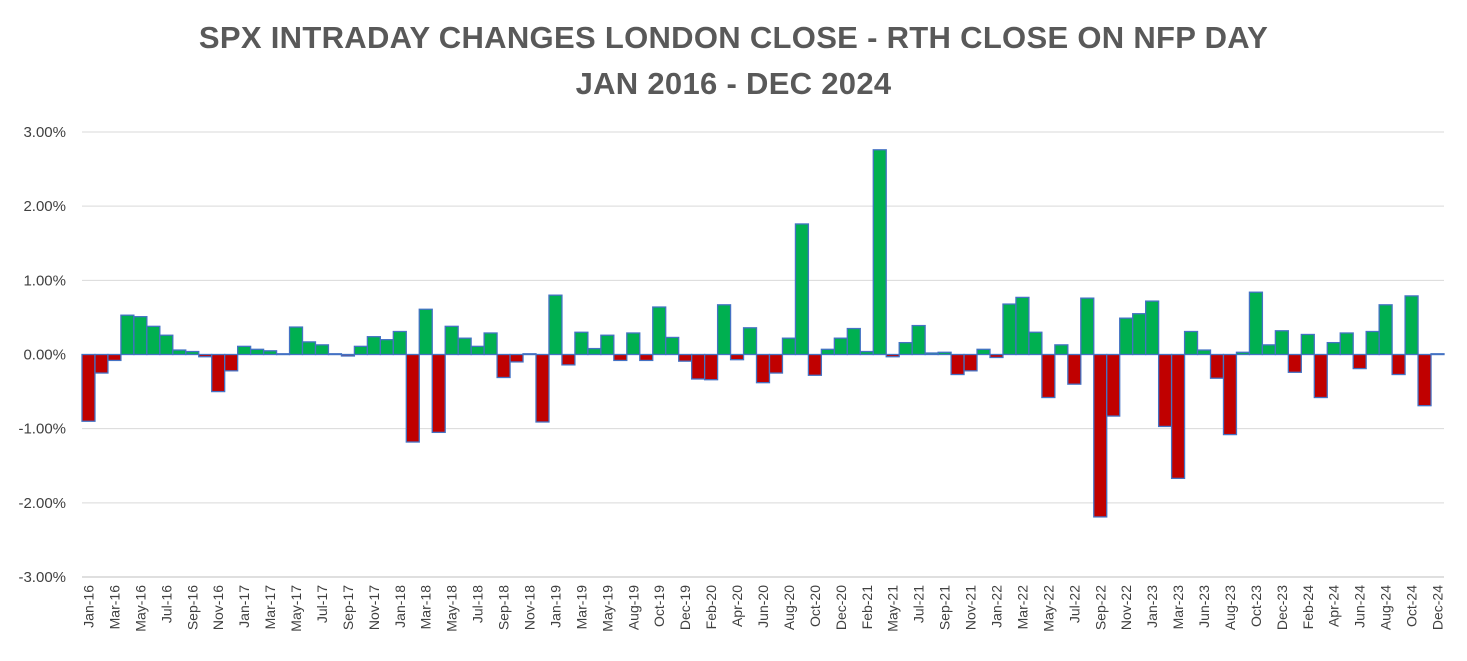 This screenshot has height=661, width=1467. What do you see at coordinates (1360, 606) in the screenshot?
I see `x-tick-label: Jun-24` at bounding box center [1360, 606].